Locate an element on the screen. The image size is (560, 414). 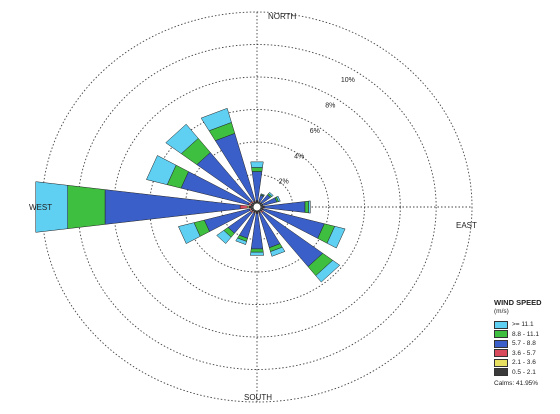
calms-label: Calms: 41.95% is located at coordinates (516, 383).